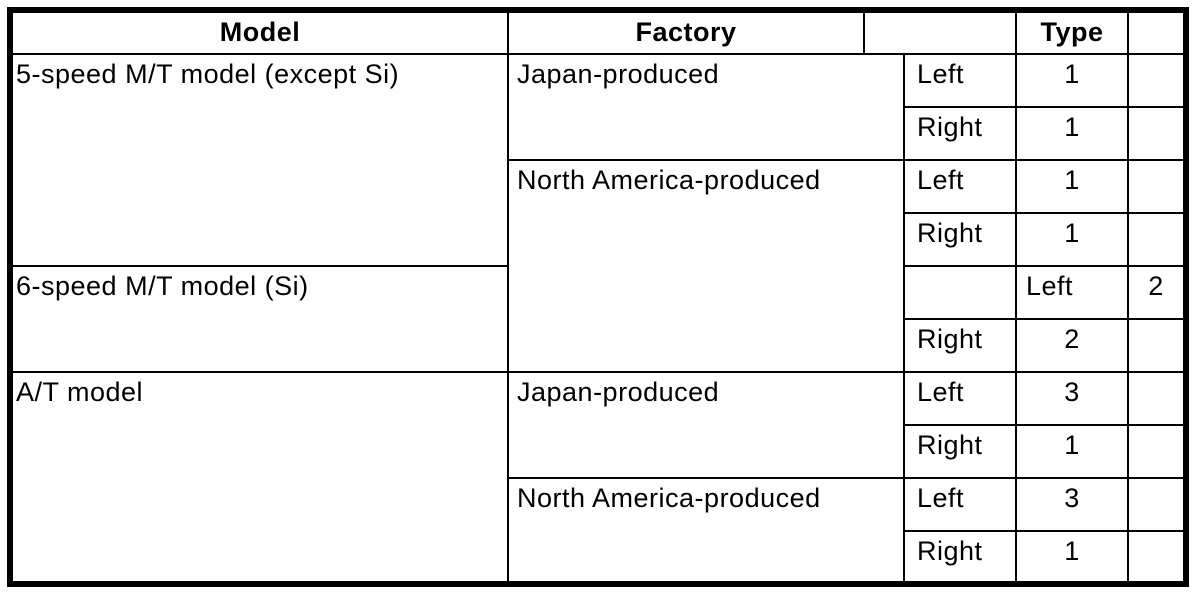 The height and width of the screenshot is (602, 1200). I want to click on header-model: Model, so click(259, 32).